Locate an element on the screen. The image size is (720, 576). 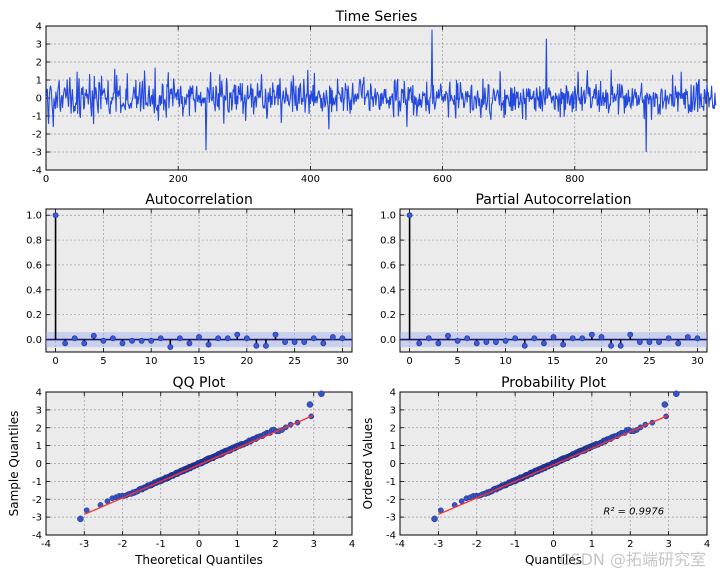
ts-xtick-label: 0 is located at coordinates (46, 179).